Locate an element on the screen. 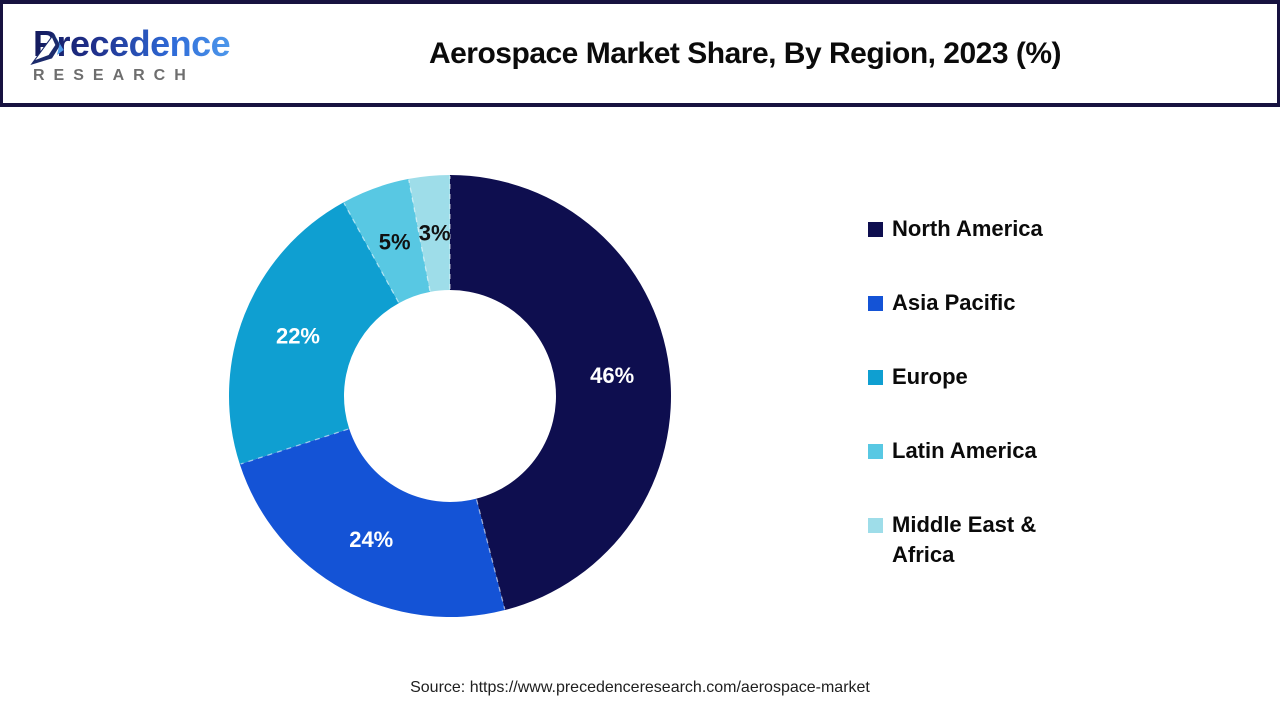 Image resolution: width=1280 pixels, height=720 pixels. donut-slice-latin-america is located at coordinates (387, 241).